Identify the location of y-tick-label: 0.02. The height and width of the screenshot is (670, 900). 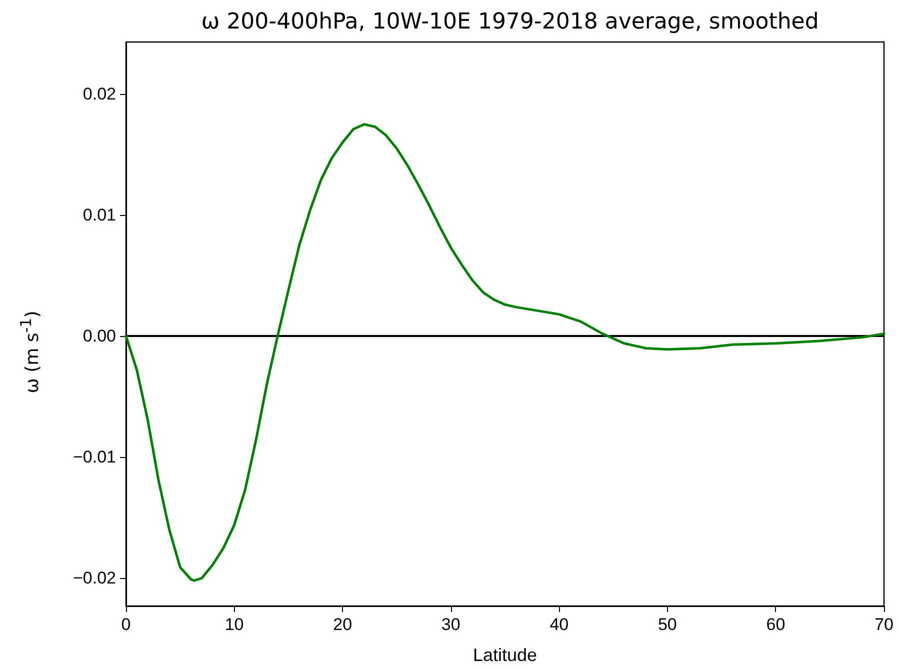
(99, 94).